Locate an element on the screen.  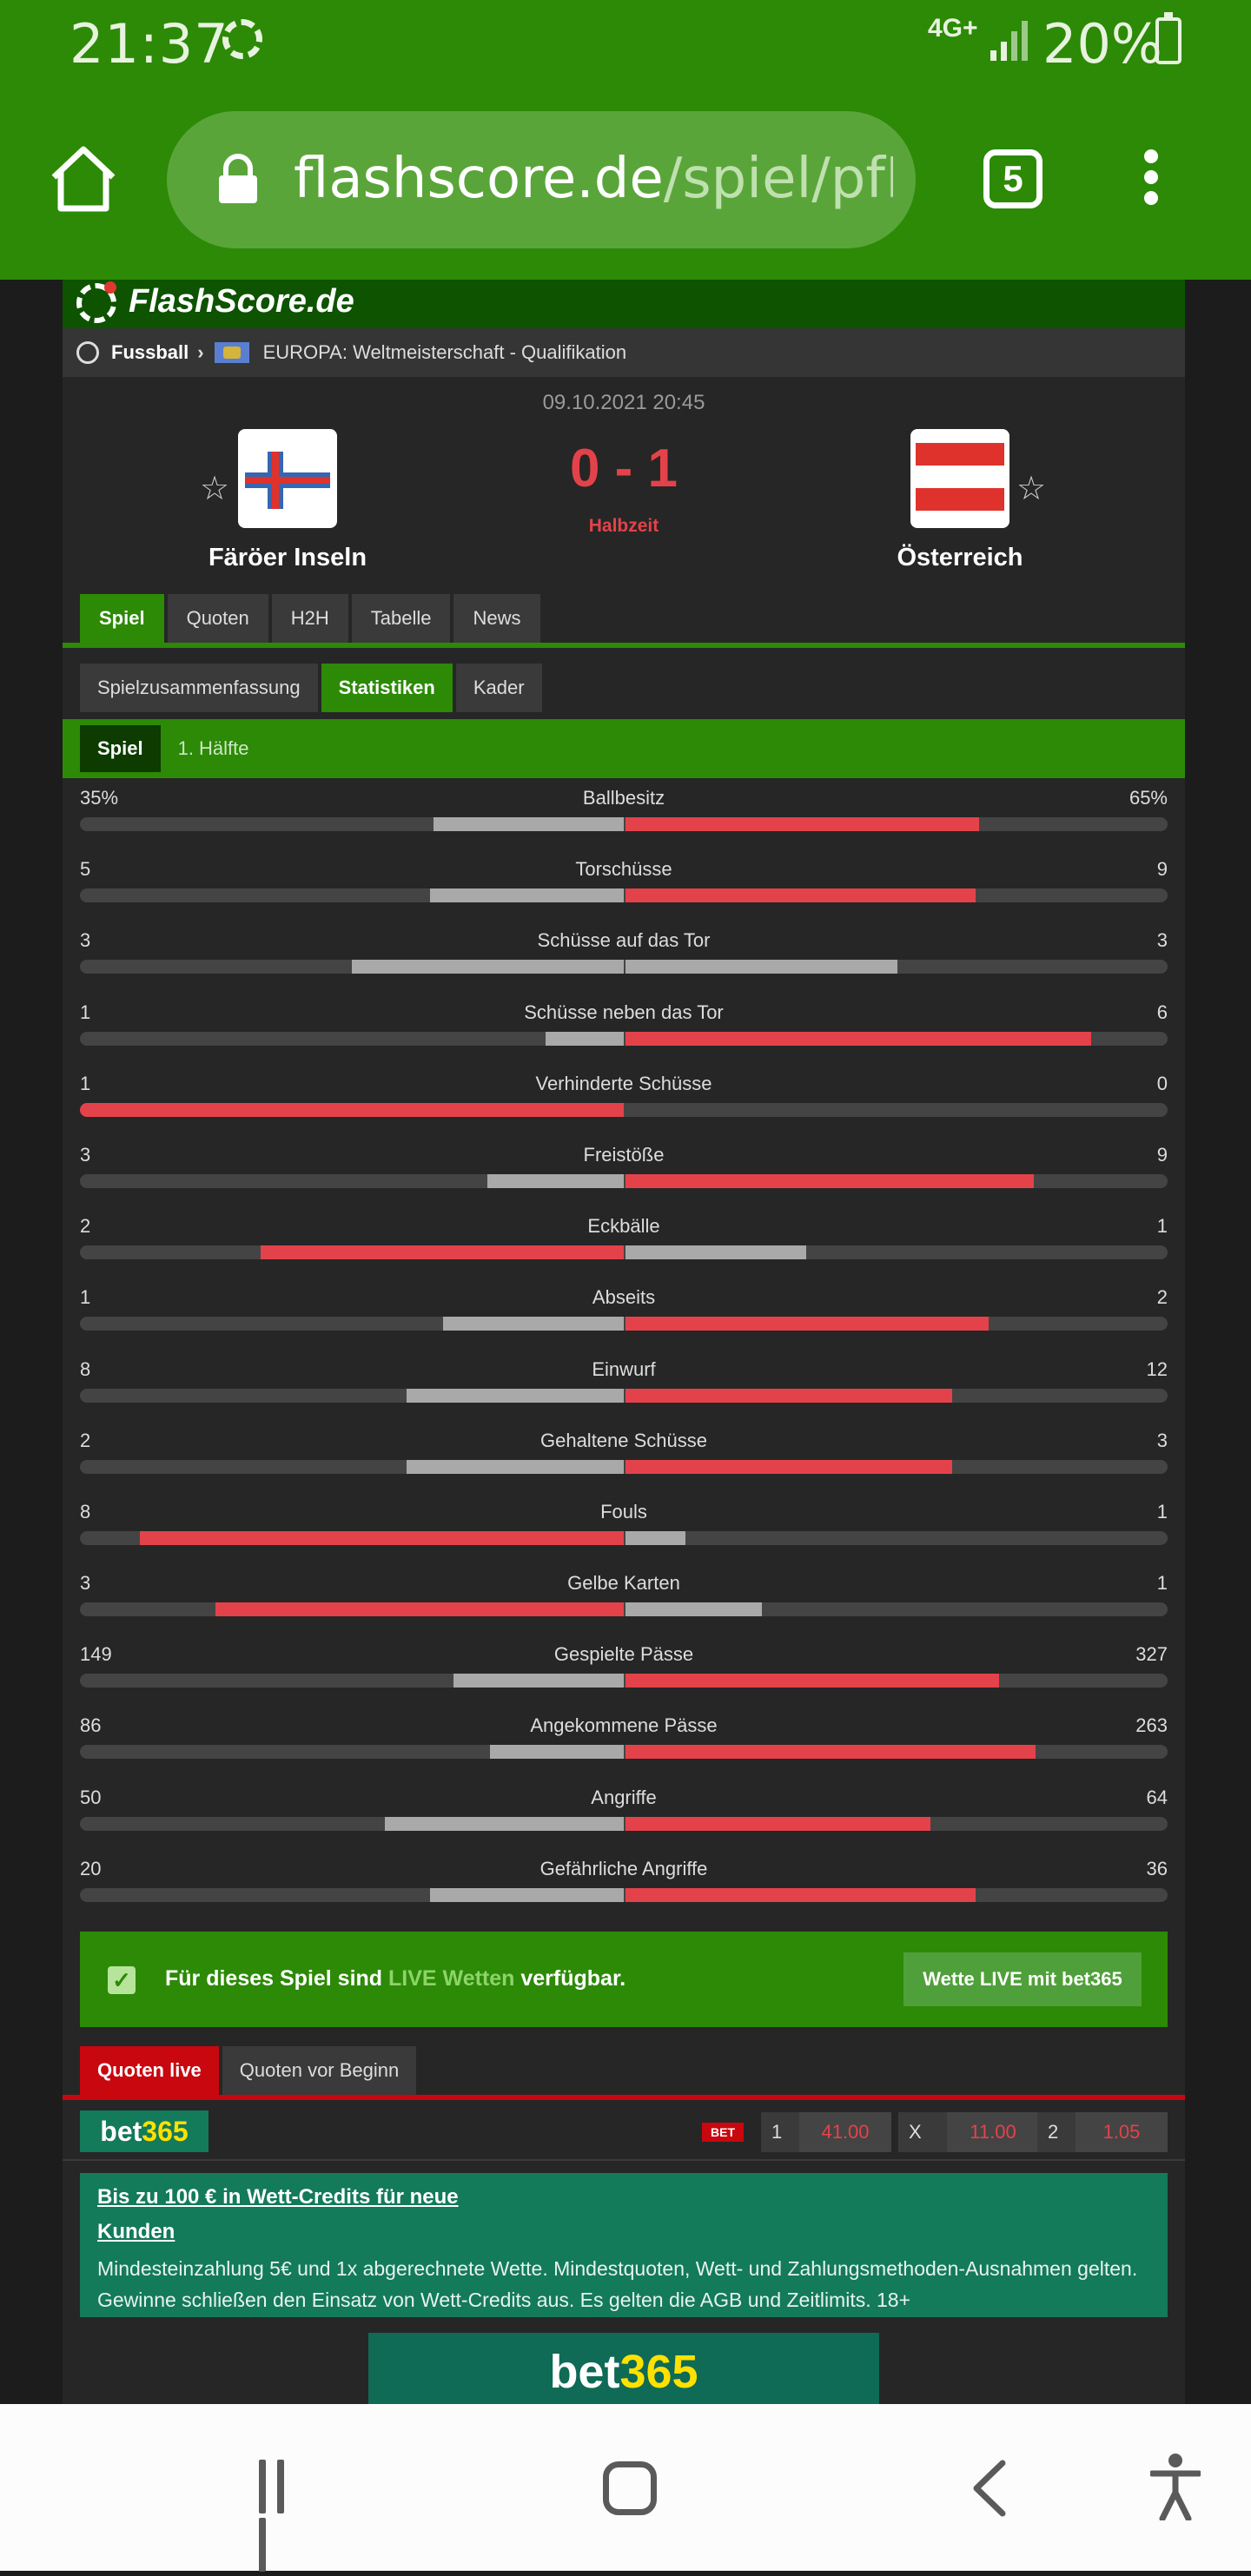
stat-name: Freistöße is located at coordinates (624, 1154).